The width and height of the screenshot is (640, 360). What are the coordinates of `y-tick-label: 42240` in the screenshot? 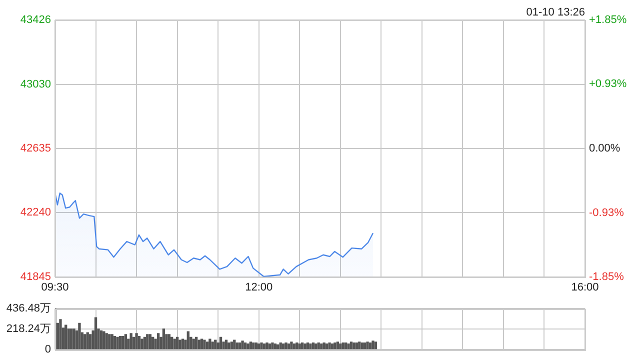 It's located at (35, 212).